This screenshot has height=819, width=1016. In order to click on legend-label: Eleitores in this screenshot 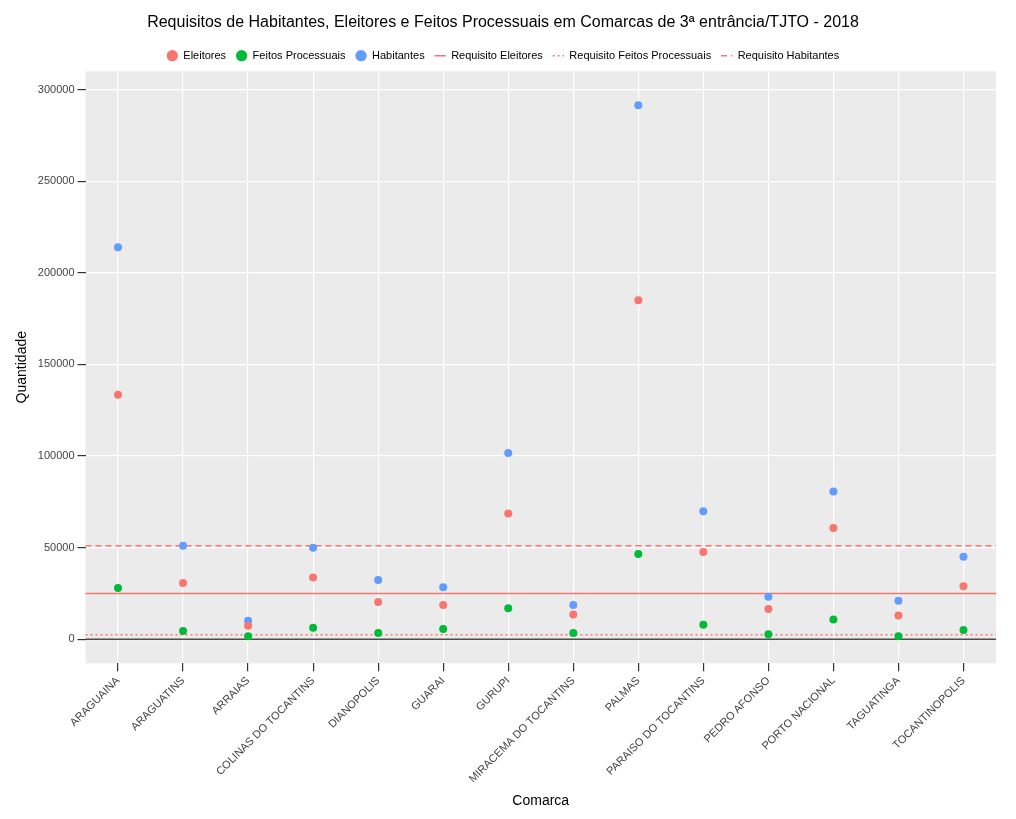, I will do `click(205, 54)`.